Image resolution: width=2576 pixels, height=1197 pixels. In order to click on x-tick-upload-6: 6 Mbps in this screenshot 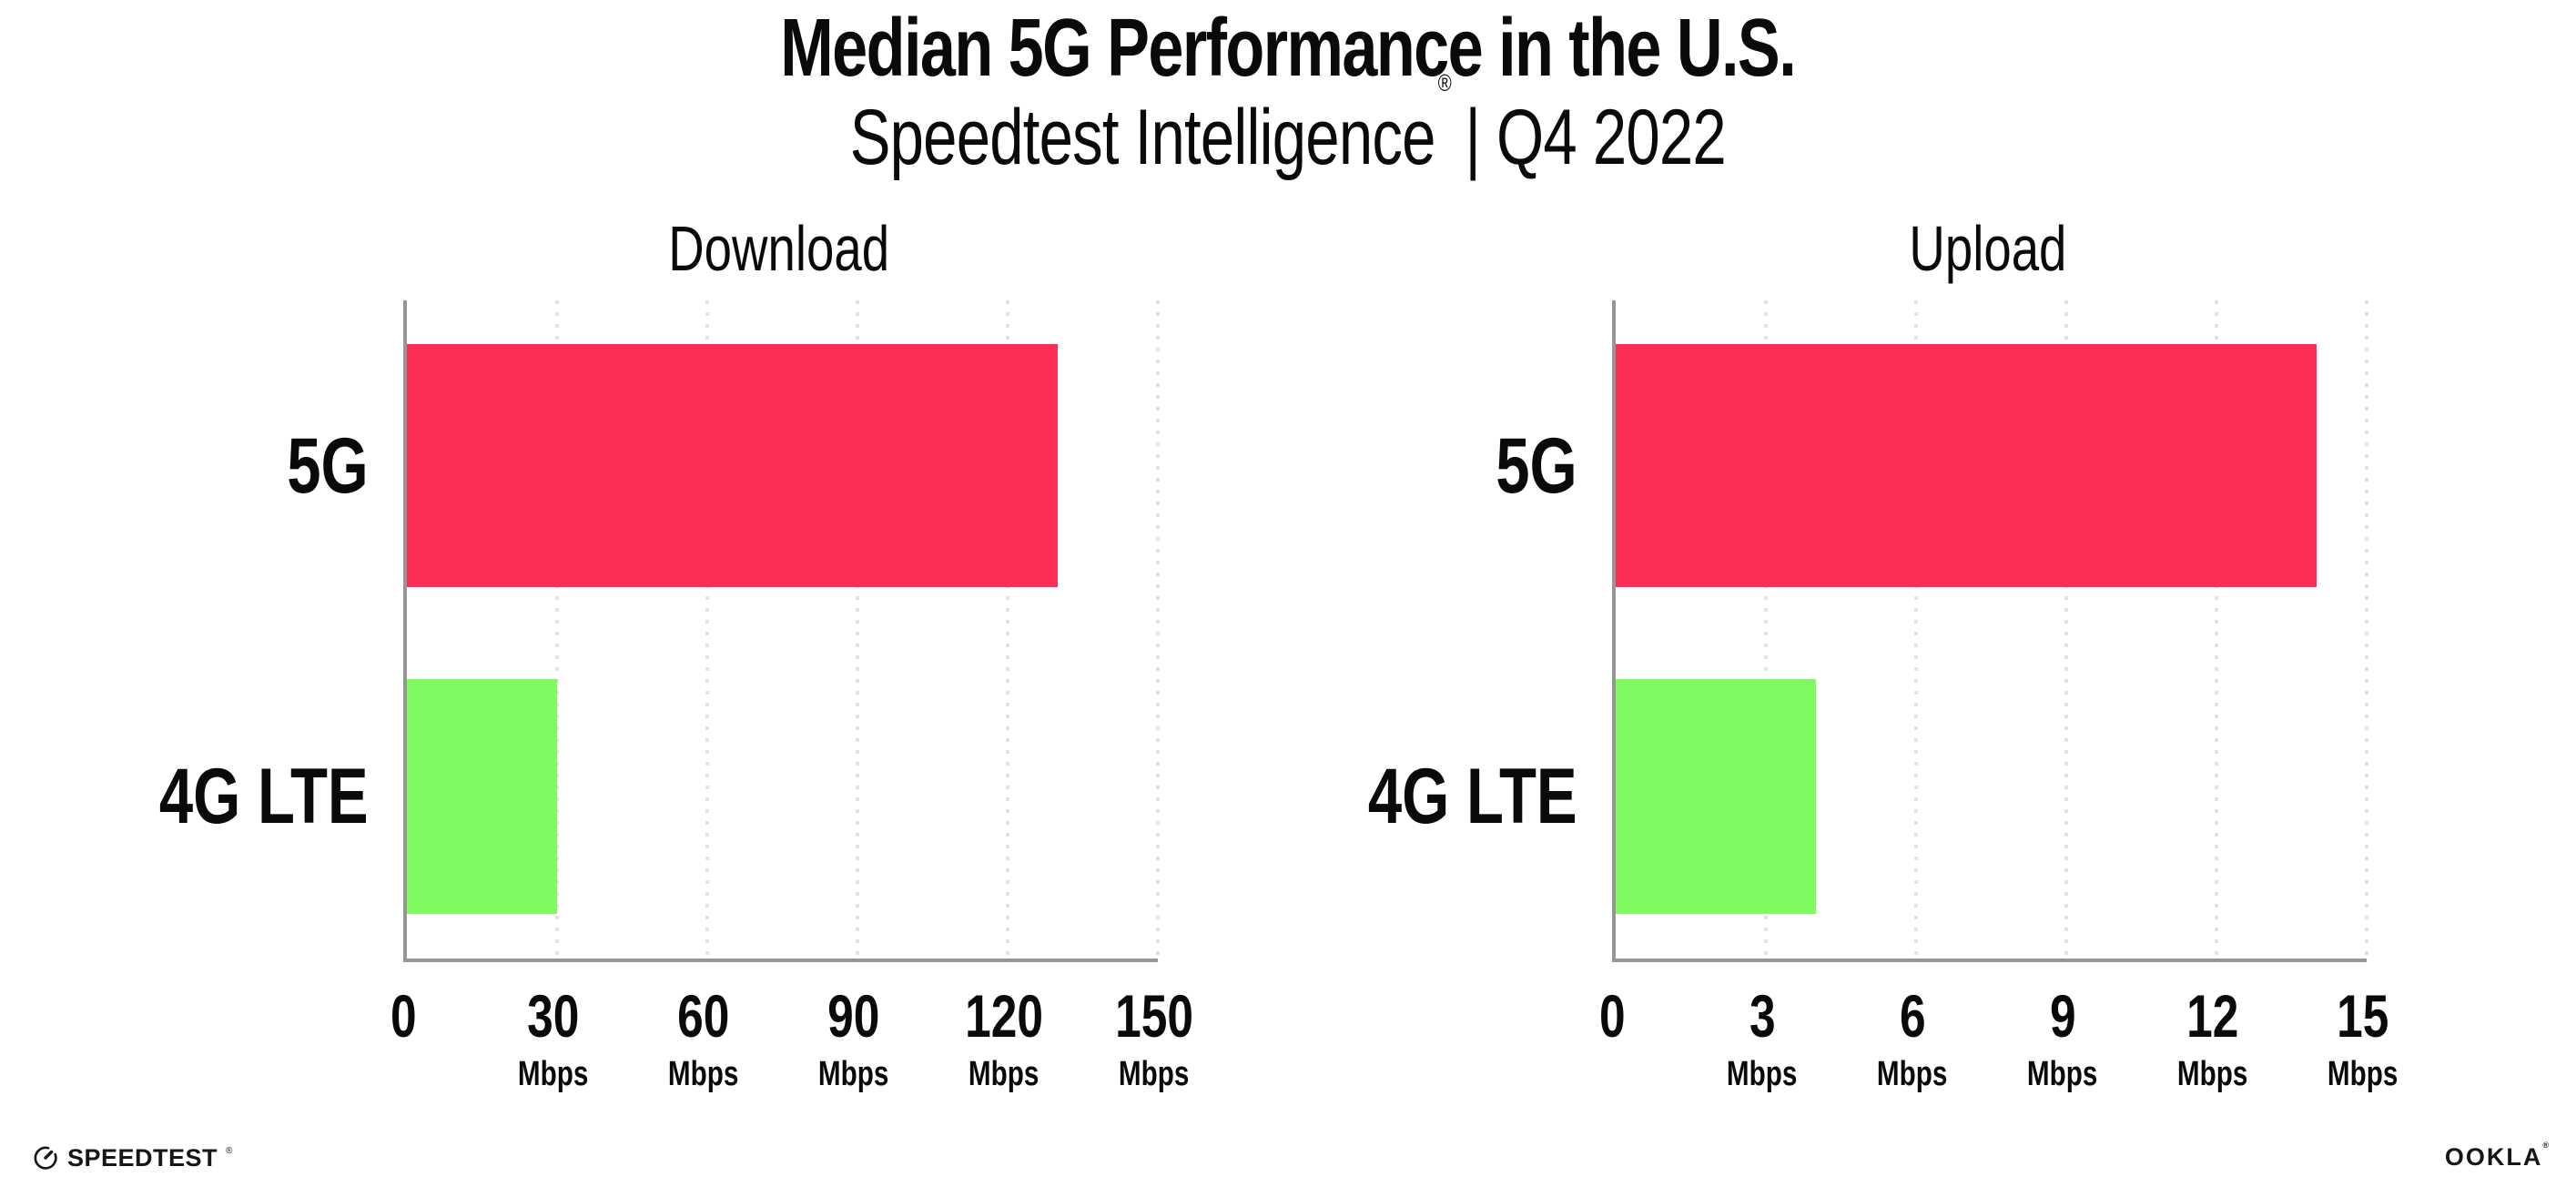, I will do `click(1912, 1038)`.